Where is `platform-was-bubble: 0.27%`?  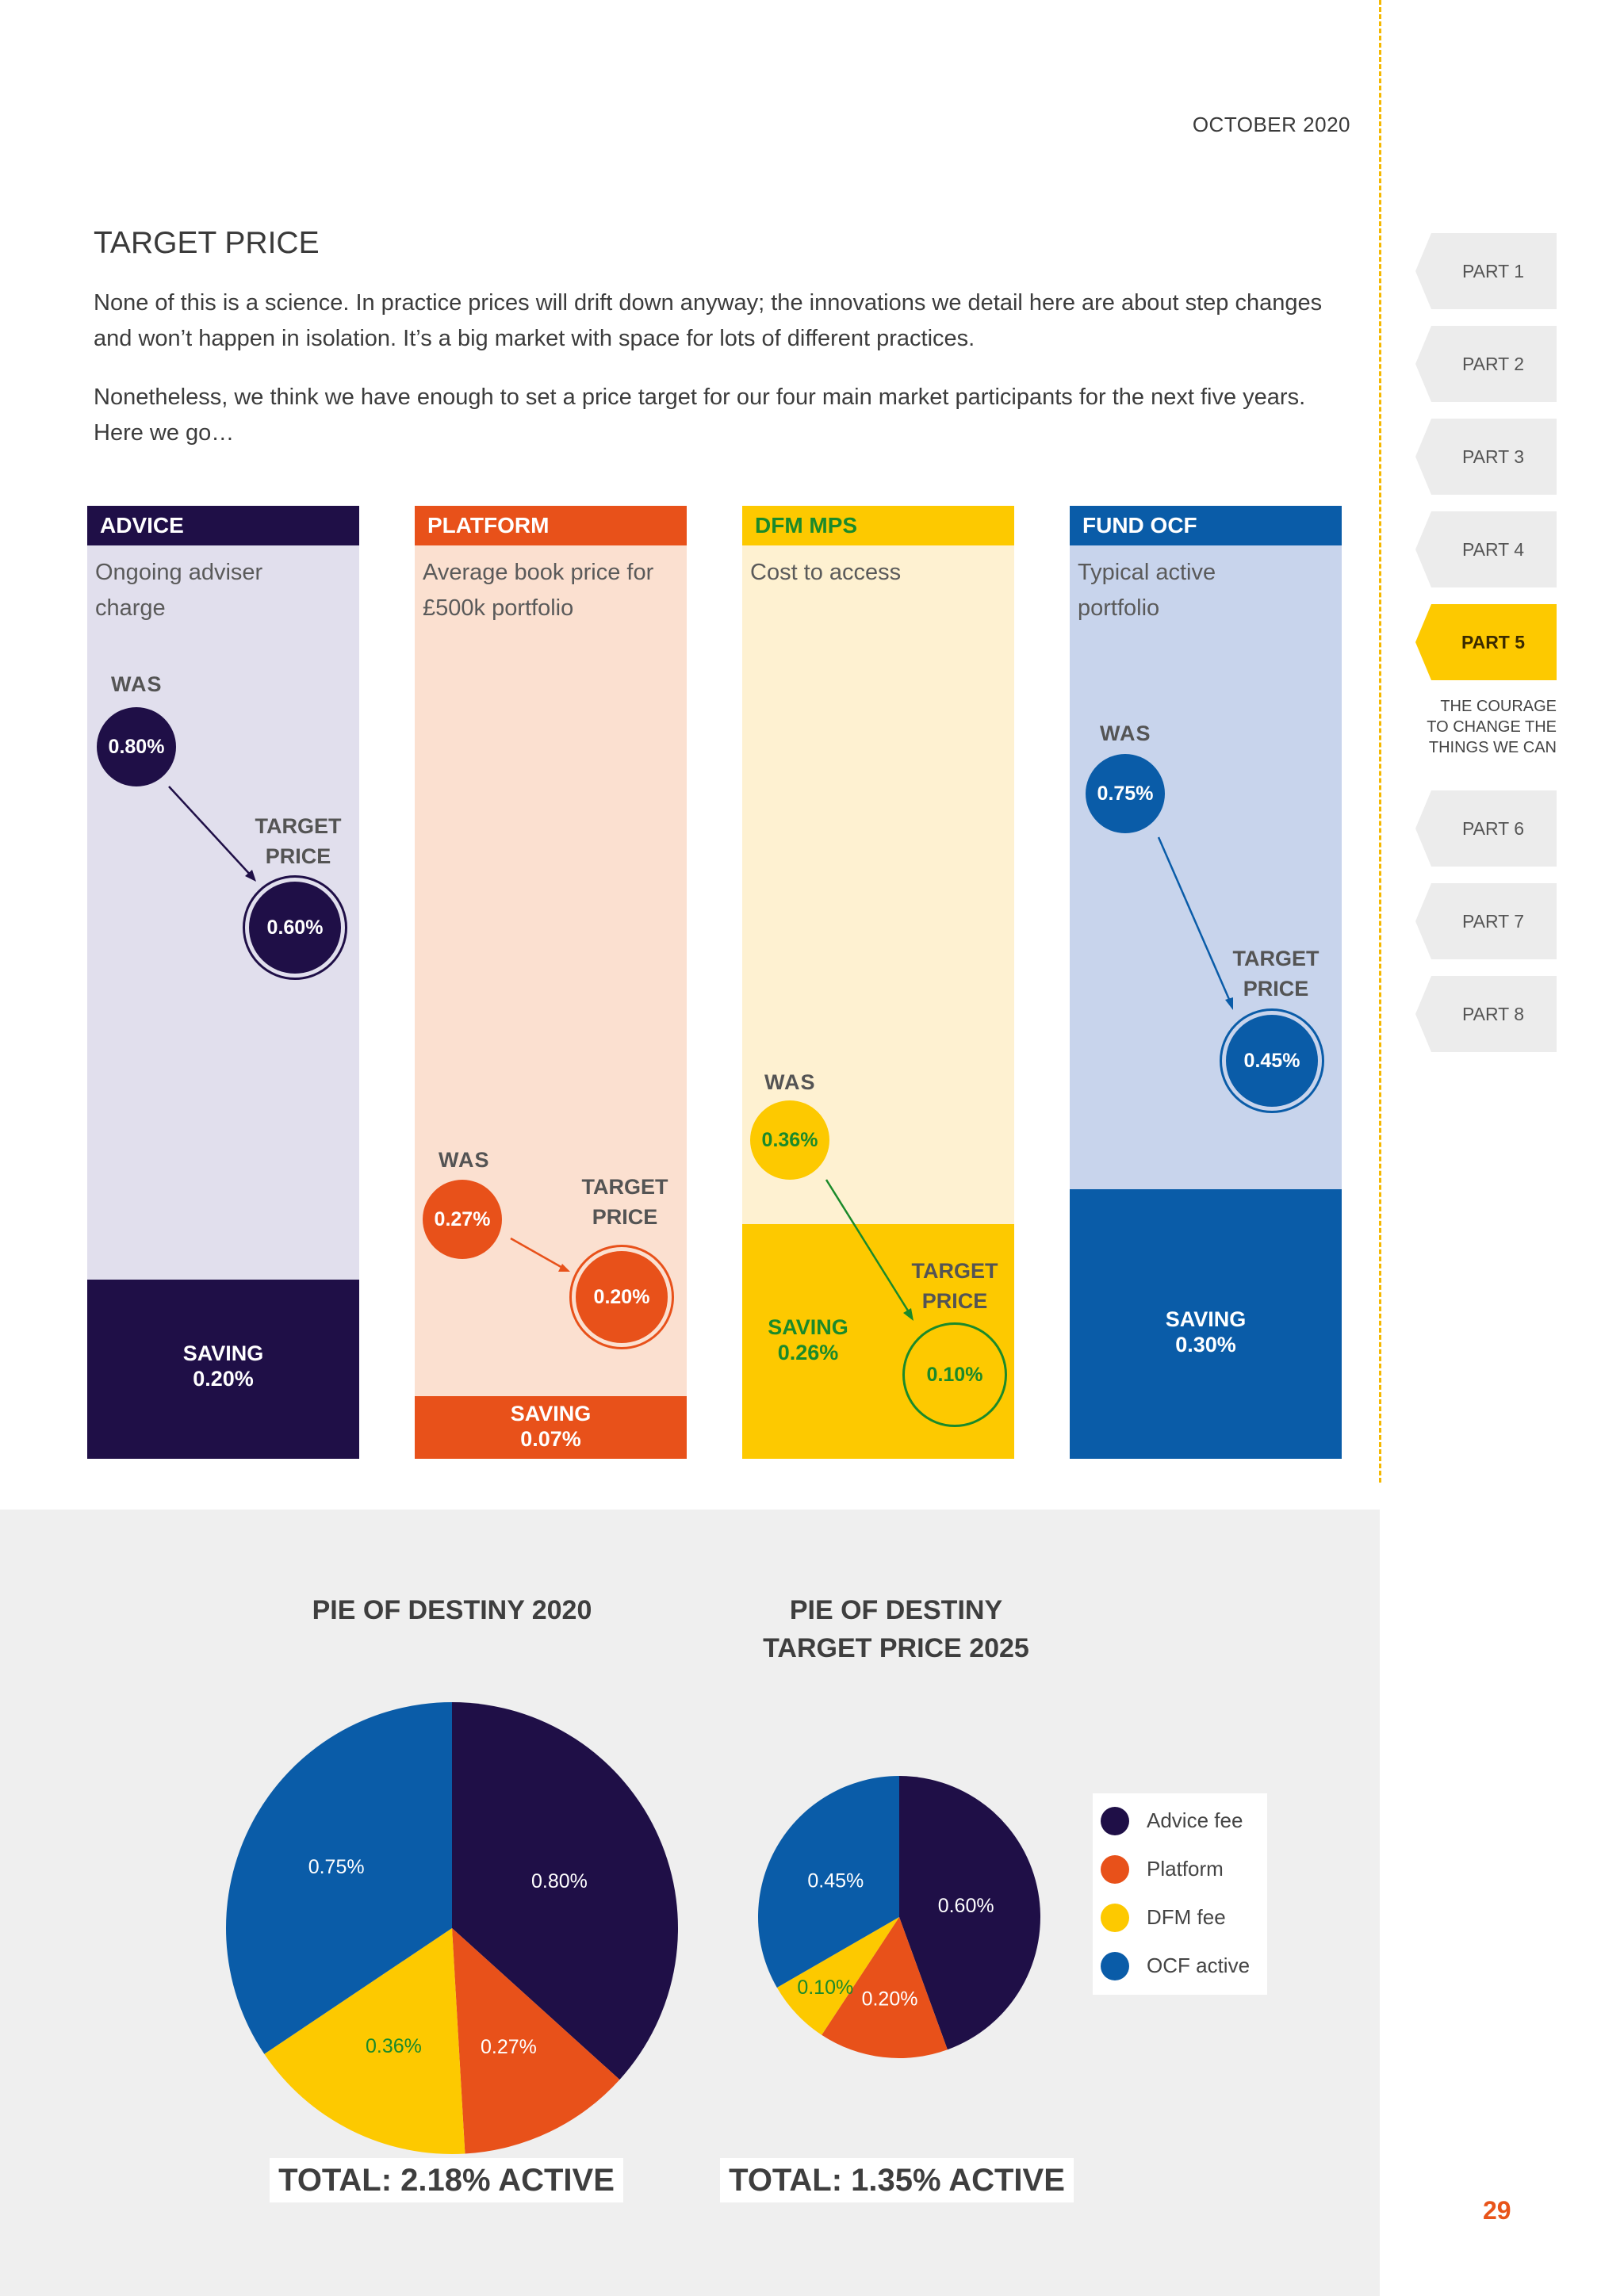 platform-was-bubble: 0.27% is located at coordinates (463, 1220).